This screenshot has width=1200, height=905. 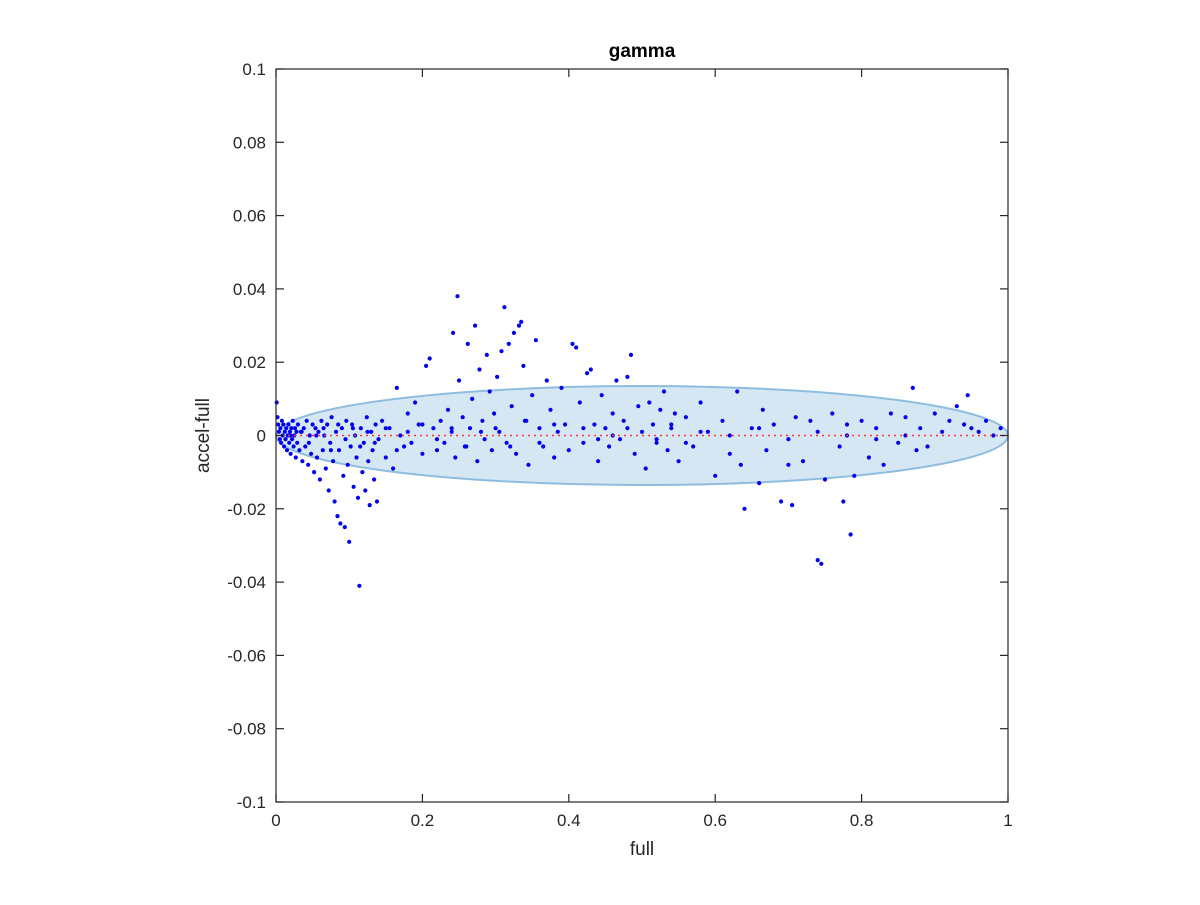 What do you see at coordinates (261, 436) in the screenshot?
I see `y-tick-label: 0` at bounding box center [261, 436].